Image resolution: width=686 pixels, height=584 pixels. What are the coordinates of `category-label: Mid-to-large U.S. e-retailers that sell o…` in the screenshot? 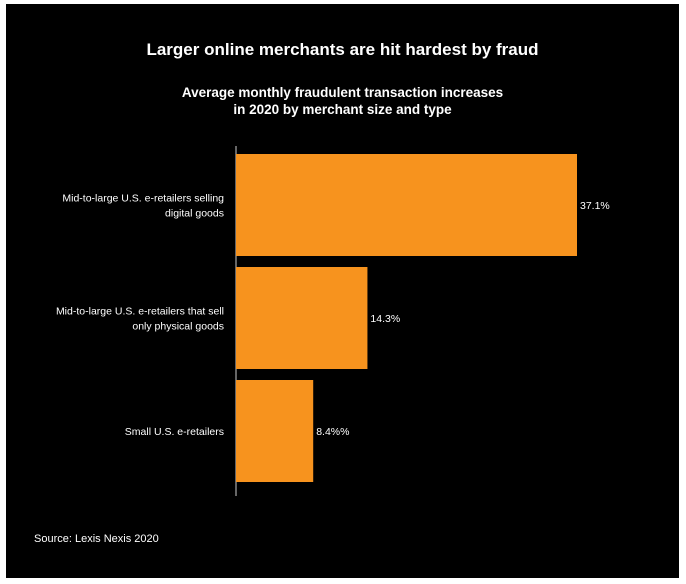 It's located at (140, 319).